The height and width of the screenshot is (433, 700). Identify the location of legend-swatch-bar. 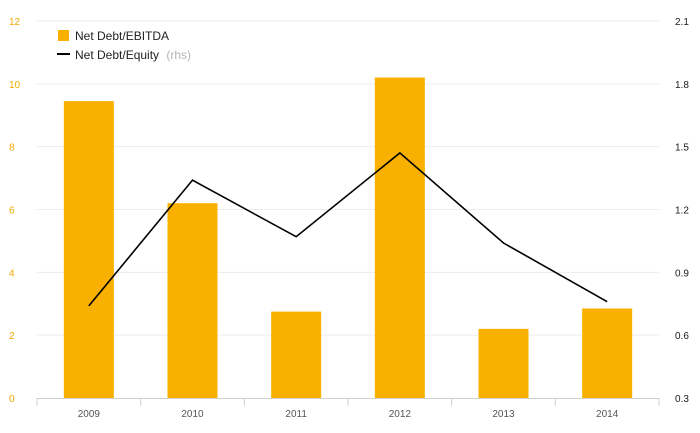
(63, 35).